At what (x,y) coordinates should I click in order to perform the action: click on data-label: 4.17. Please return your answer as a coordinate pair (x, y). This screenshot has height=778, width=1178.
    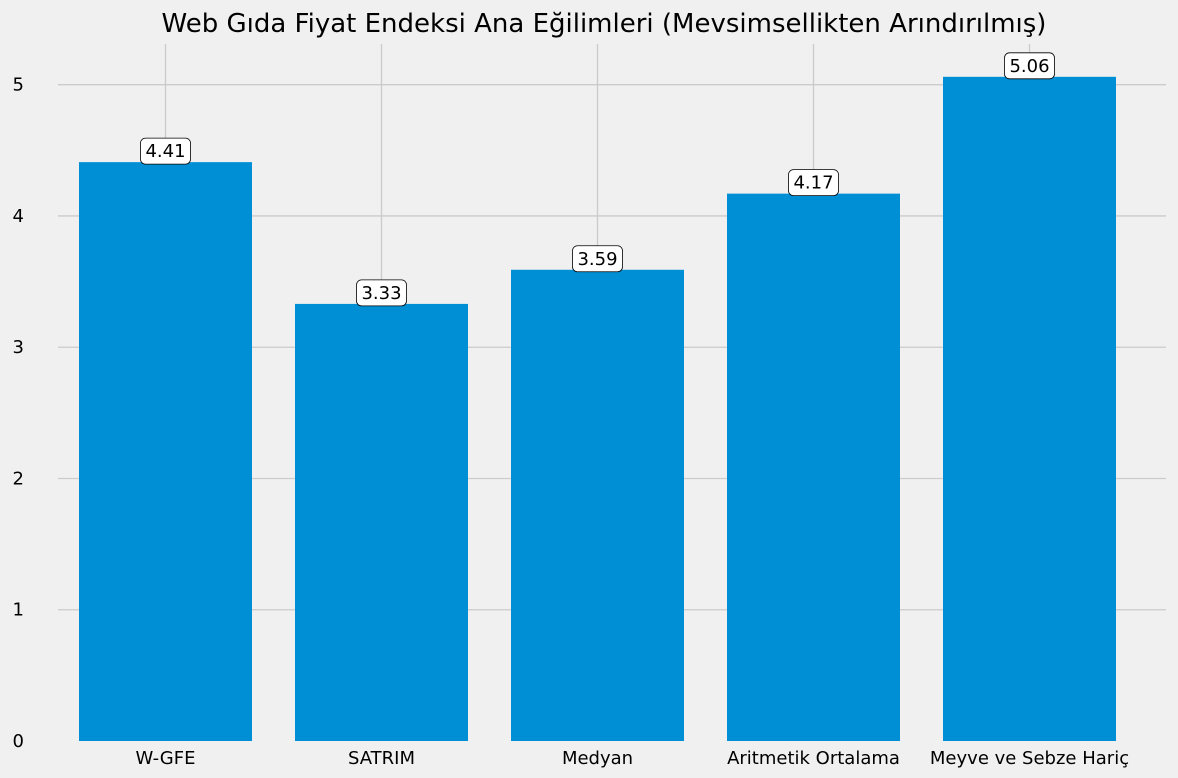
    Looking at the image, I should click on (813, 183).